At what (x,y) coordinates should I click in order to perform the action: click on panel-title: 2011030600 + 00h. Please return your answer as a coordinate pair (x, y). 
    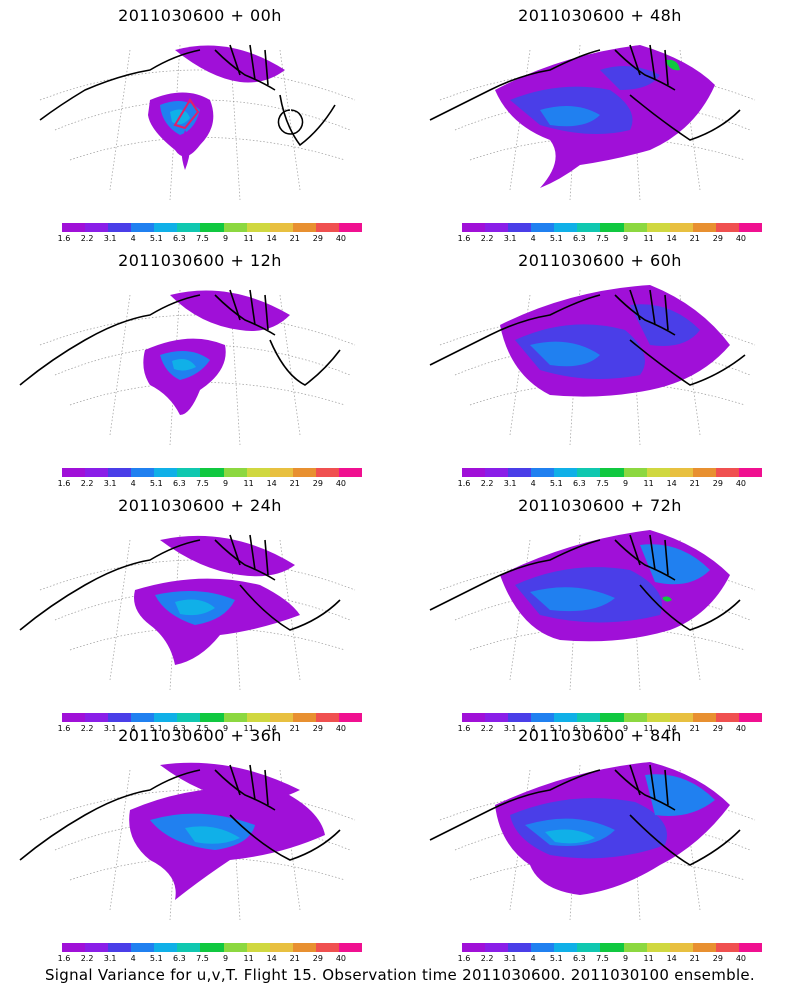
    Looking at the image, I should click on (200, 15).